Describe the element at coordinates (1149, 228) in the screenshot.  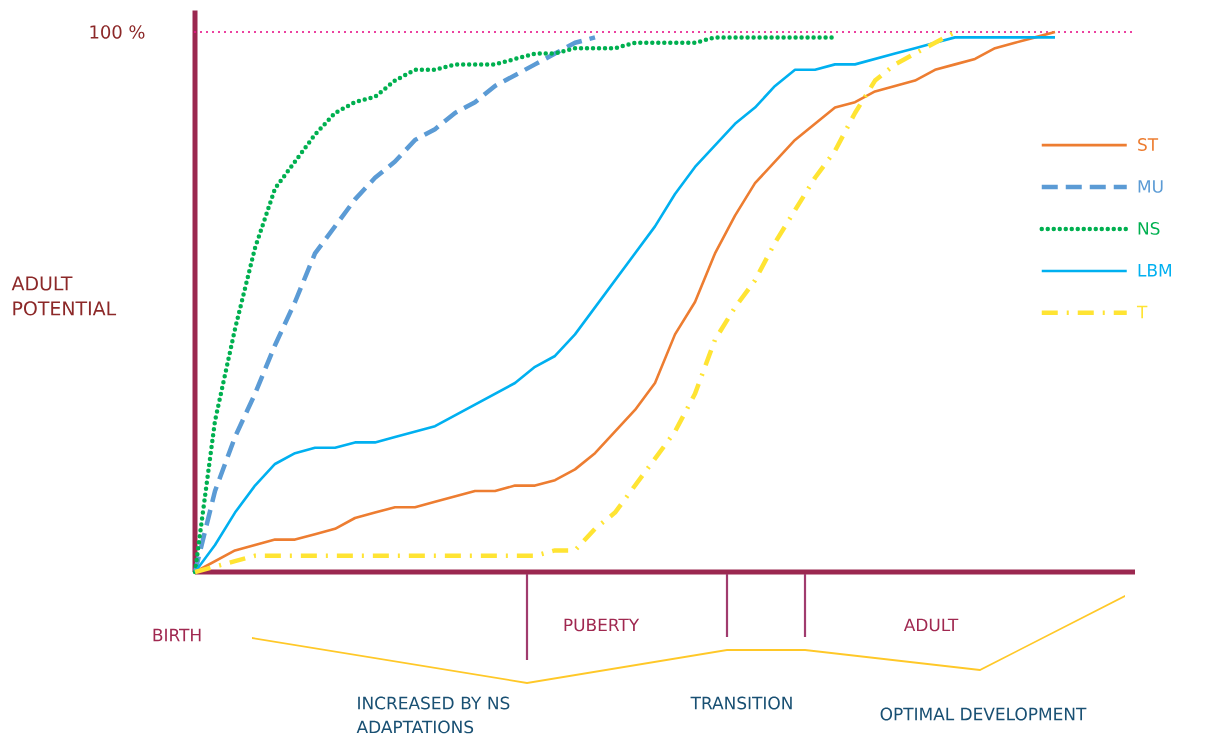
I see `text: NS` at that location.